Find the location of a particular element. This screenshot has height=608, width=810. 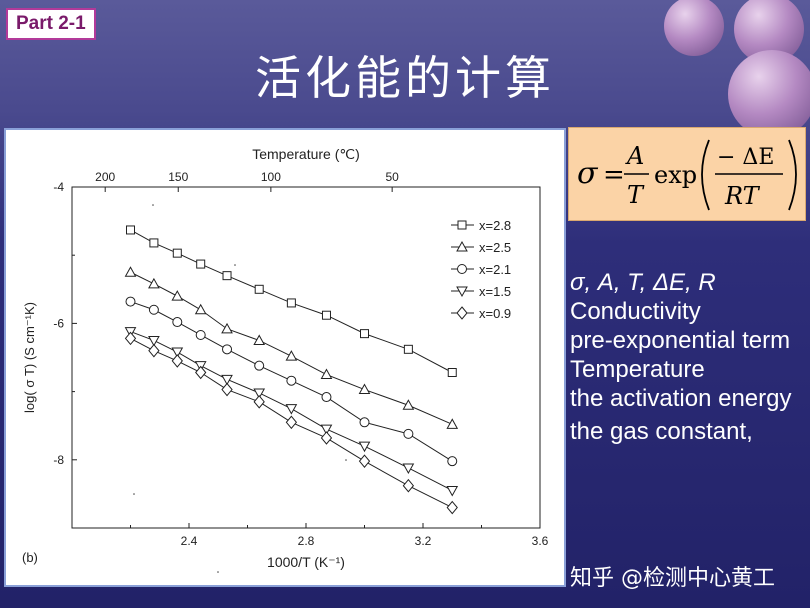

legend-label: x=1.5 is located at coordinates (495, 291).